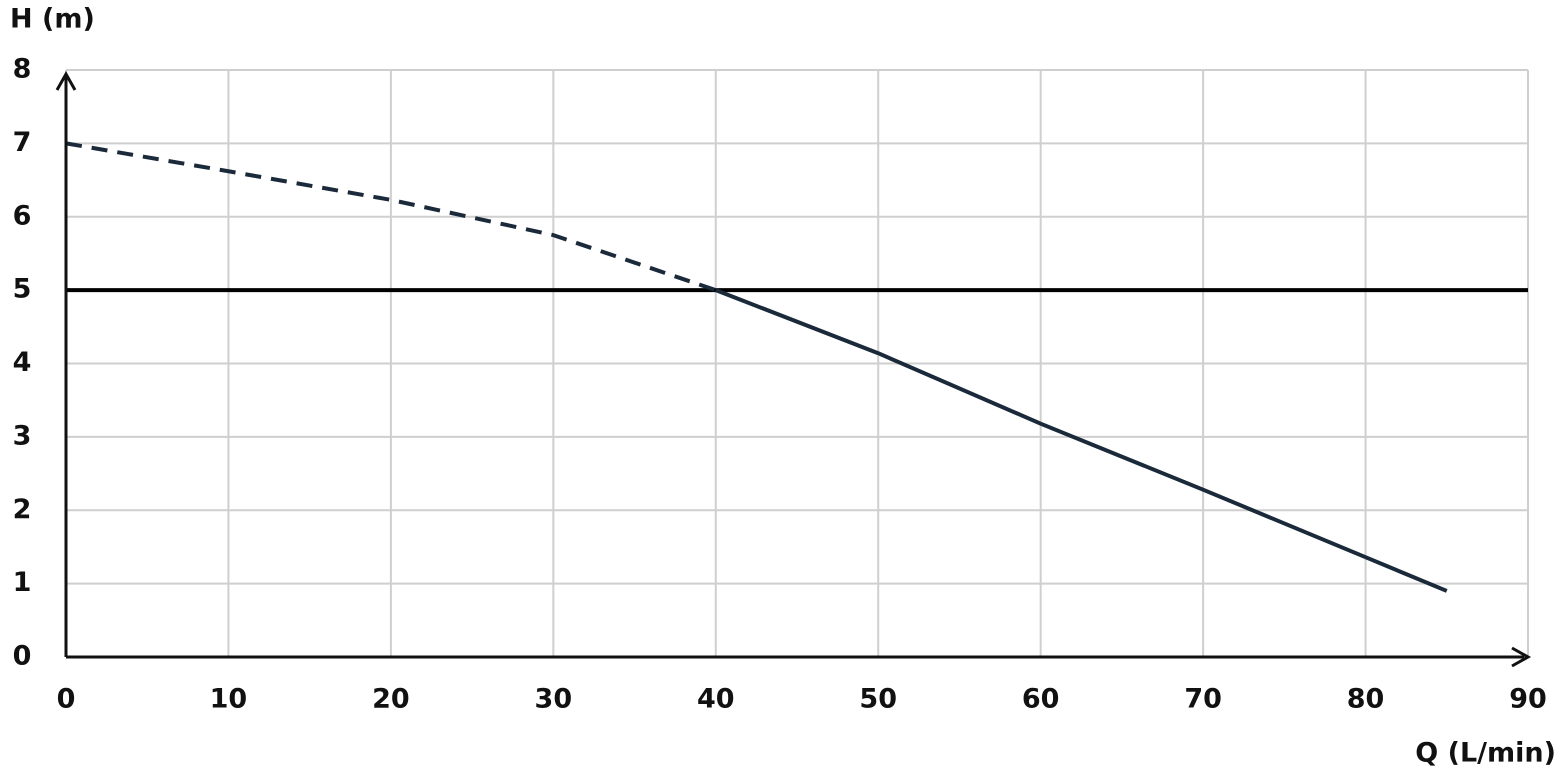 This screenshot has height=777, width=1560. I want to click on y-tick-label: 8, so click(22, 69).